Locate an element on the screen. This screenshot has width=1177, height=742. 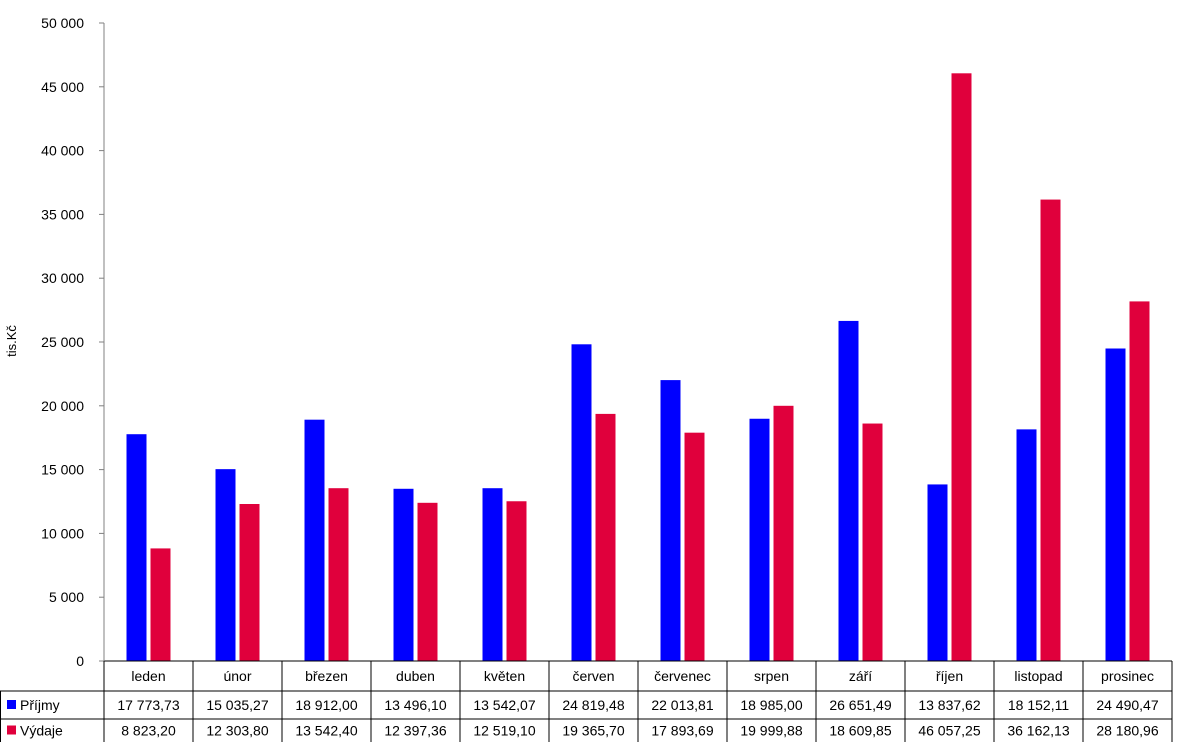
table-cell: 24 490,47 is located at coordinates (1127, 705).